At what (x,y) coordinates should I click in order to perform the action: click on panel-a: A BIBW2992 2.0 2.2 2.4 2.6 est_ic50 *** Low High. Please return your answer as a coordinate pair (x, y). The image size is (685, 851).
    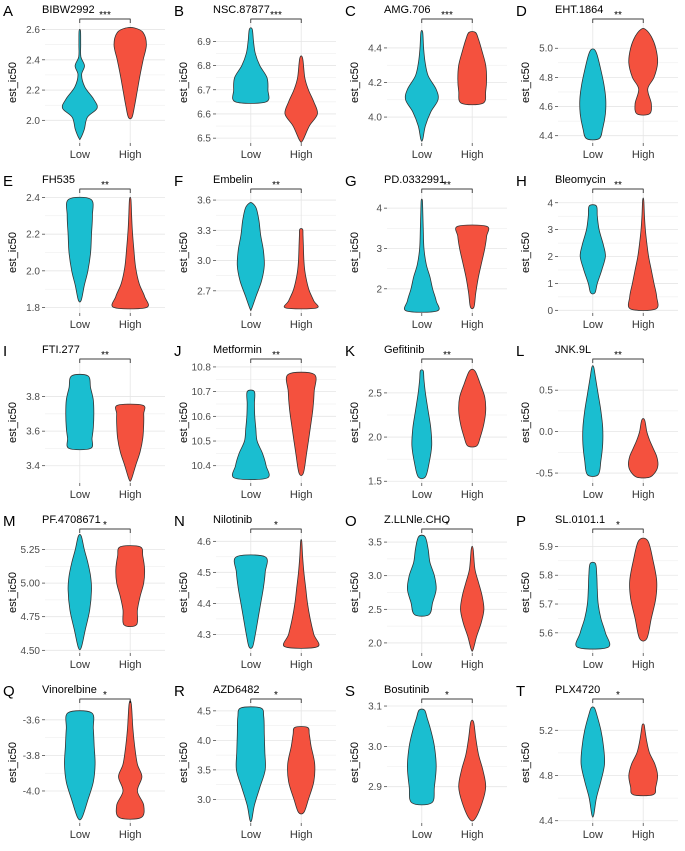
    Looking at the image, I should click on (85, 85).